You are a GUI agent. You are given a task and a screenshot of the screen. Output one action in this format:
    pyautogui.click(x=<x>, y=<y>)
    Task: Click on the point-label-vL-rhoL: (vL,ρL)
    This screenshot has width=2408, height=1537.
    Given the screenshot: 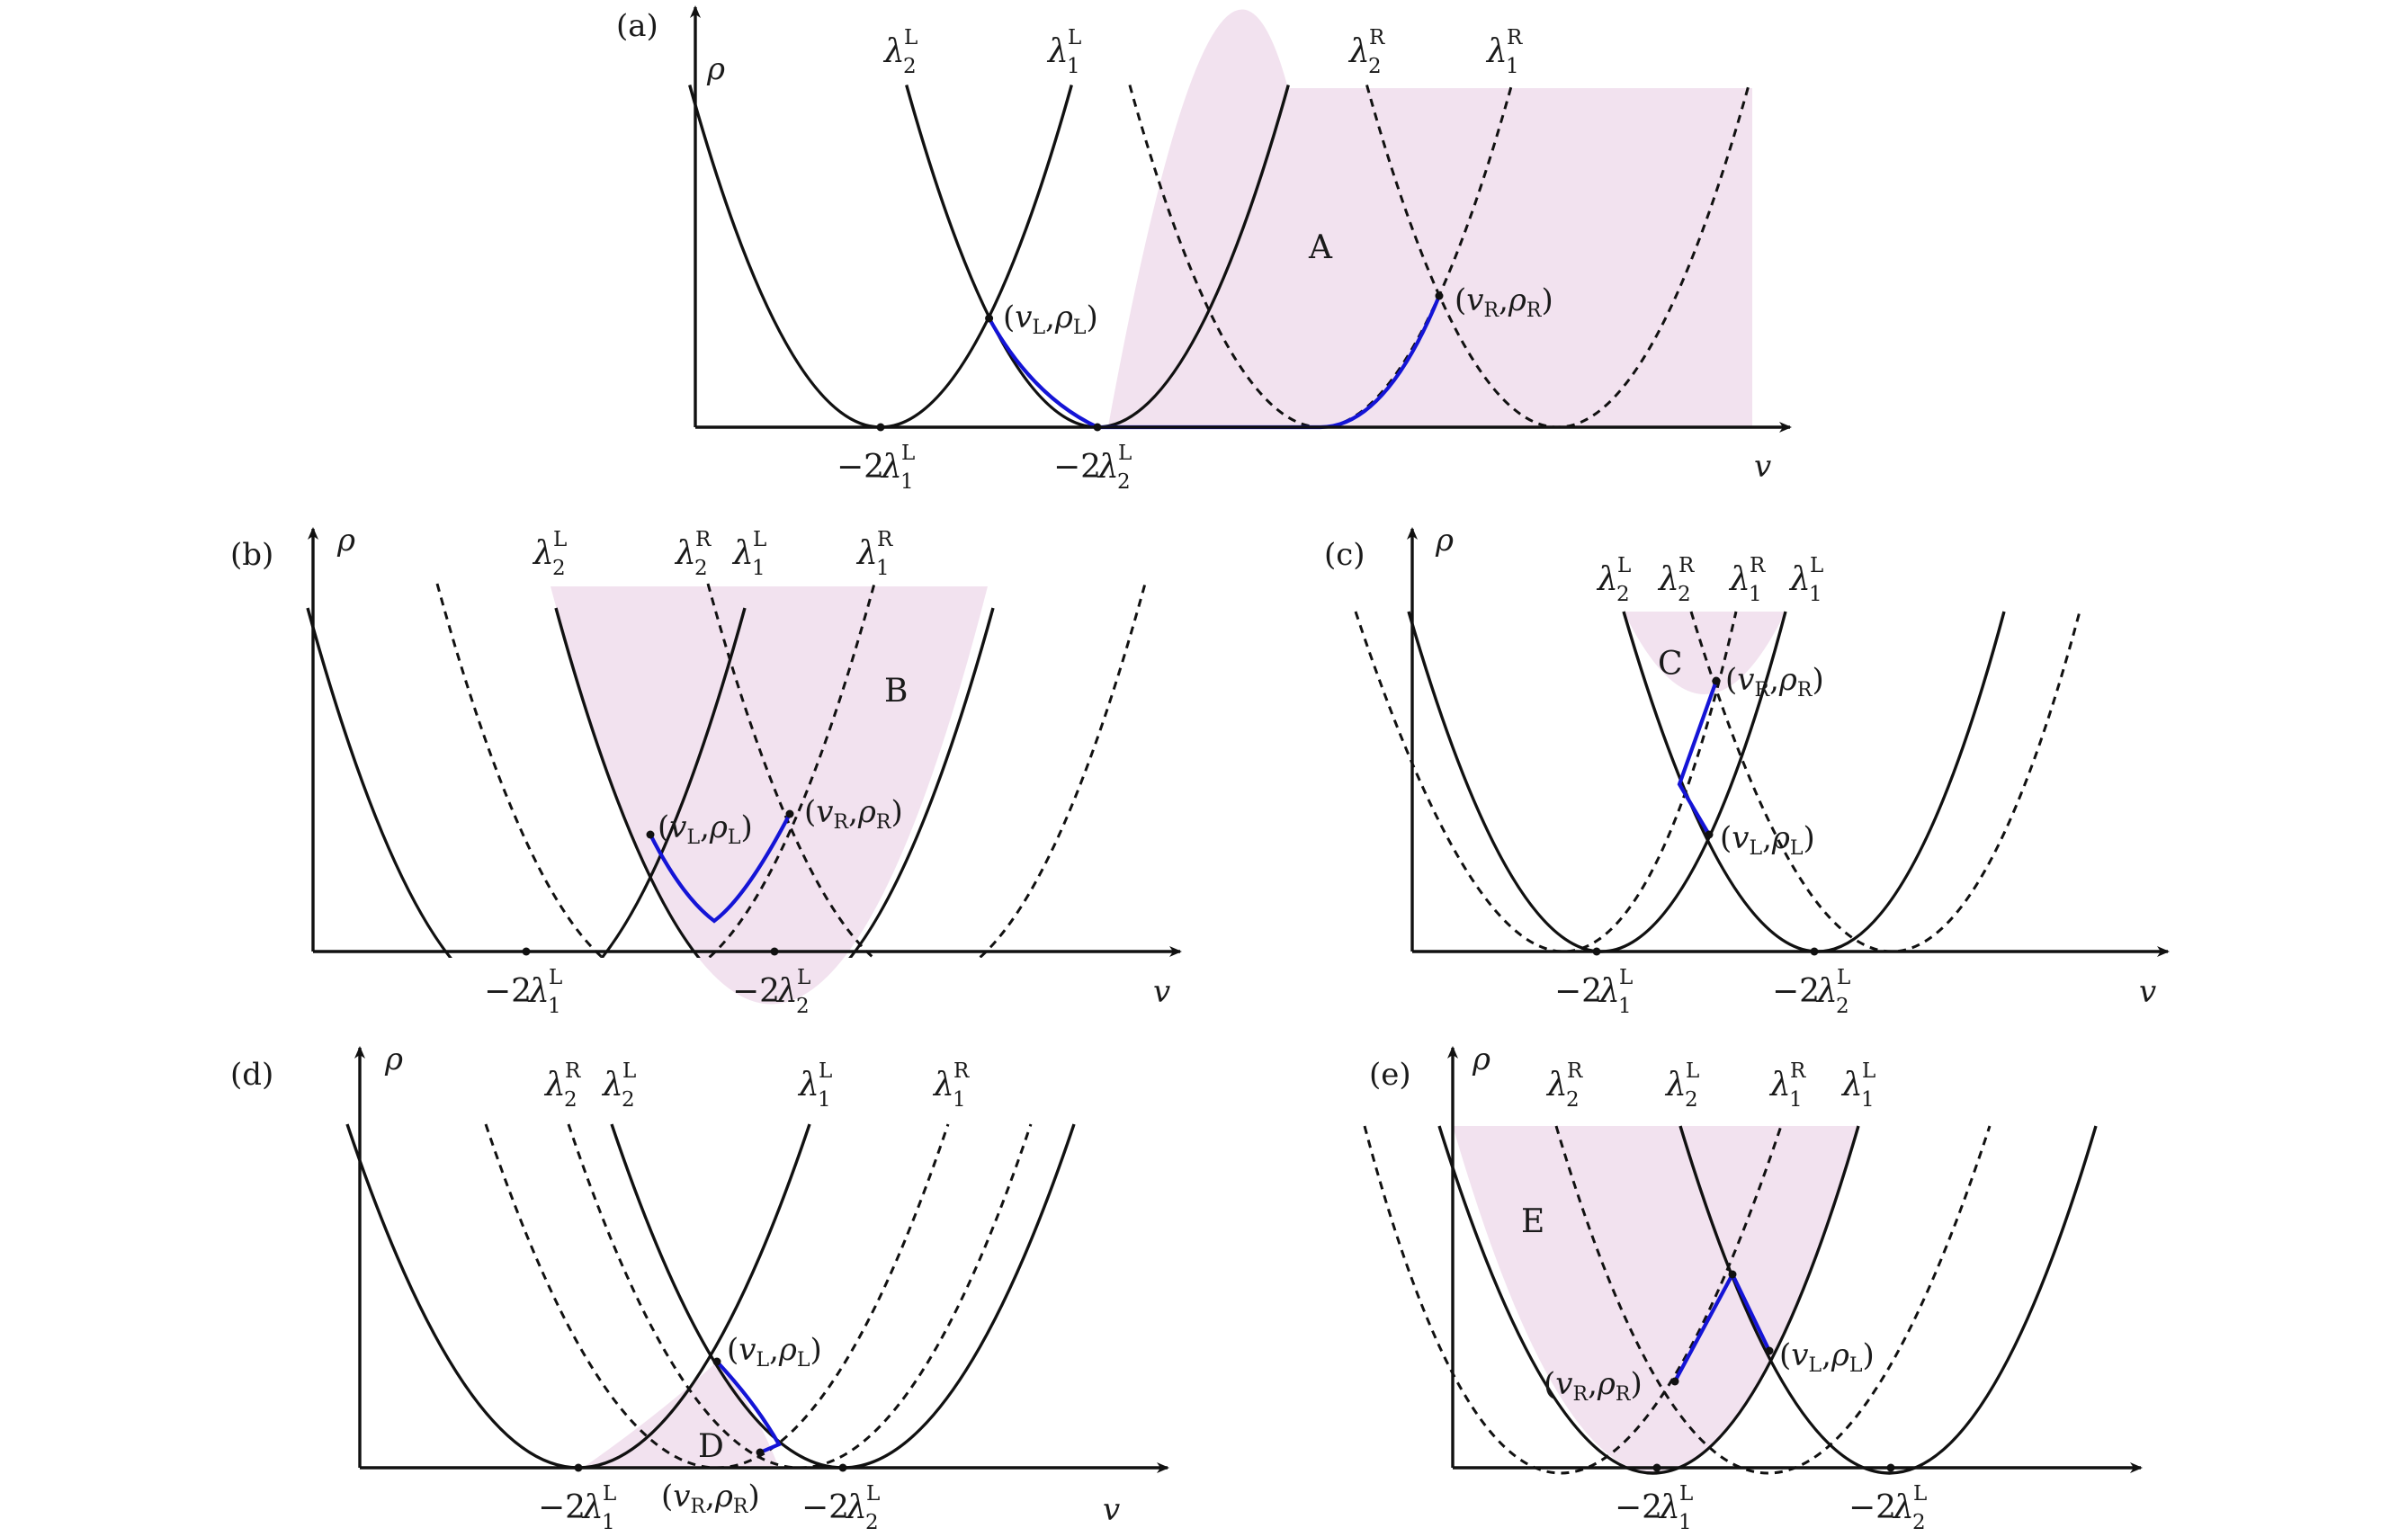 What is the action you would take?
    pyautogui.click(x=1827, y=1357)
    